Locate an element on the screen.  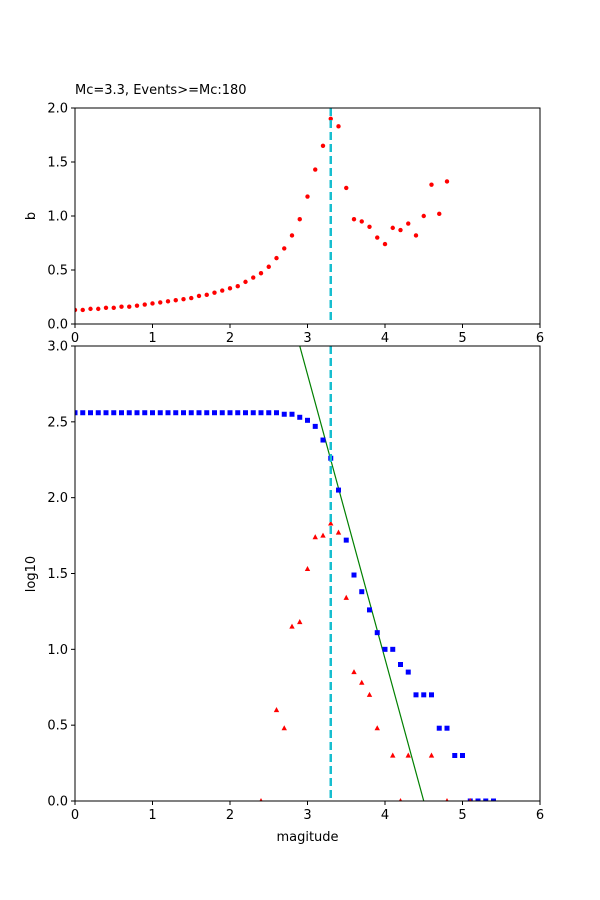
y-tick-label: 0.5 is located at coordinates (57, 726).